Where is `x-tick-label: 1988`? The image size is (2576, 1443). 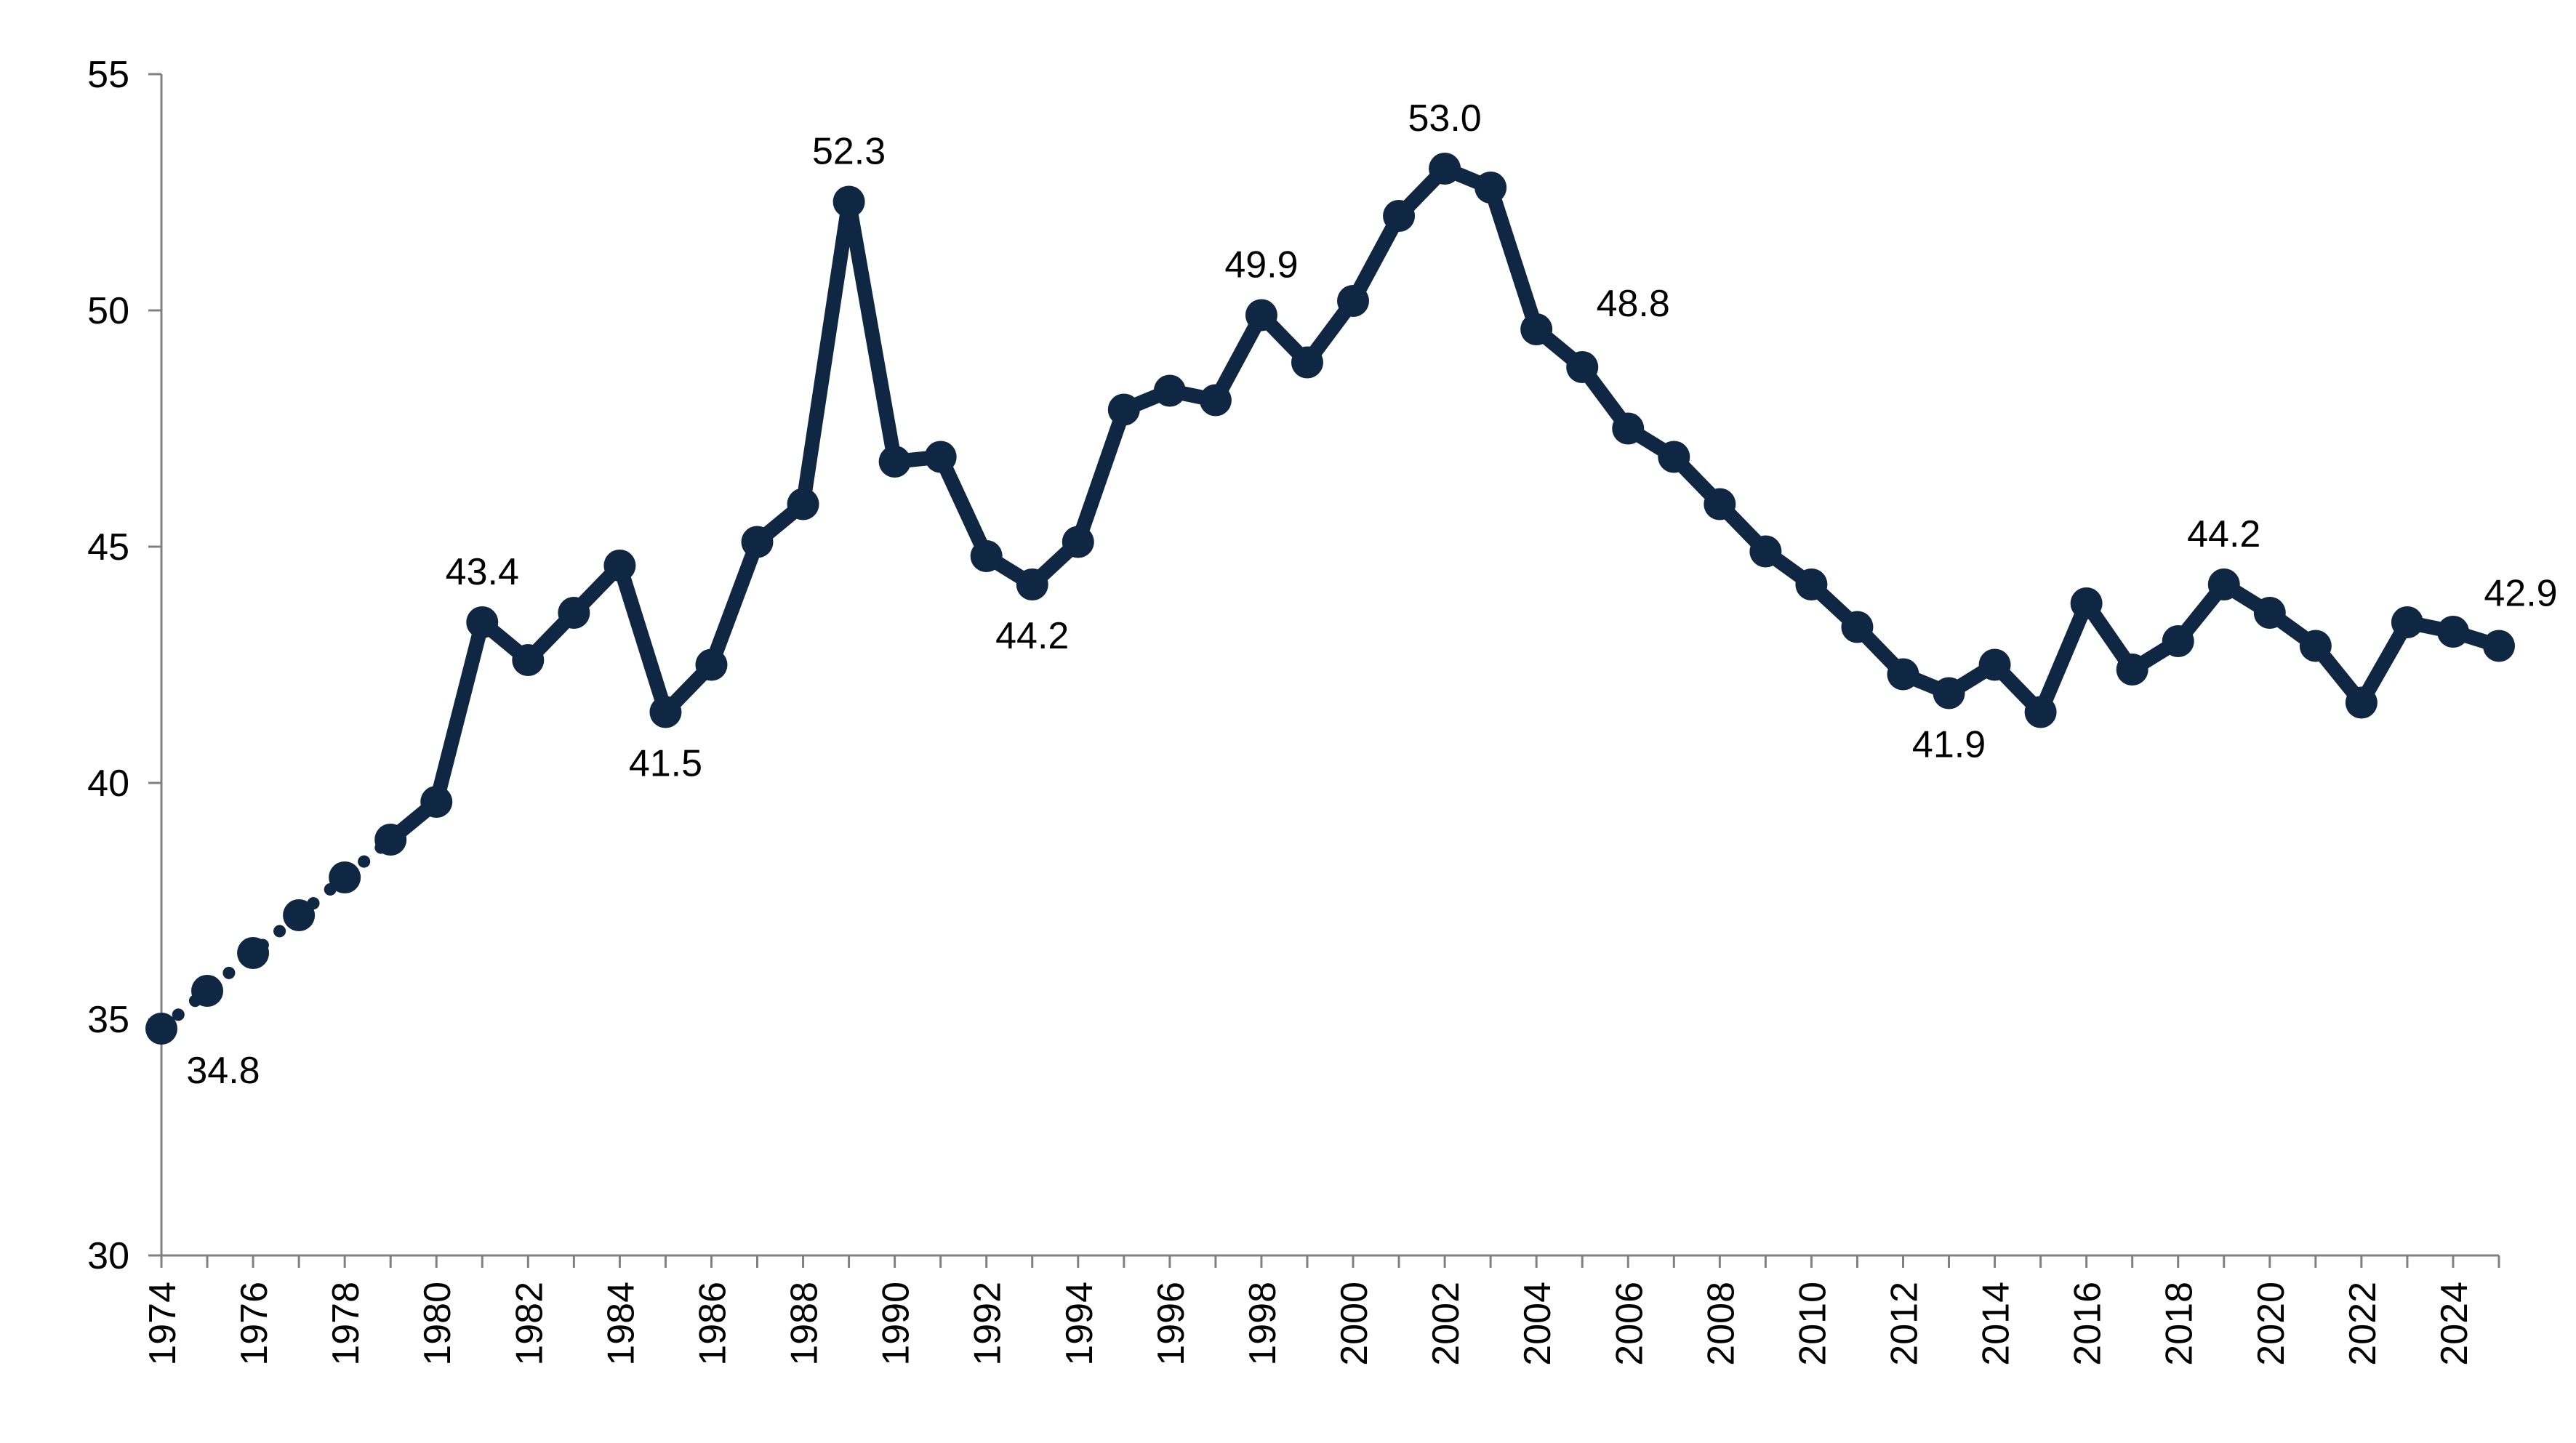
x-tick-label: 1988 is located at coordinates (805, 1324).